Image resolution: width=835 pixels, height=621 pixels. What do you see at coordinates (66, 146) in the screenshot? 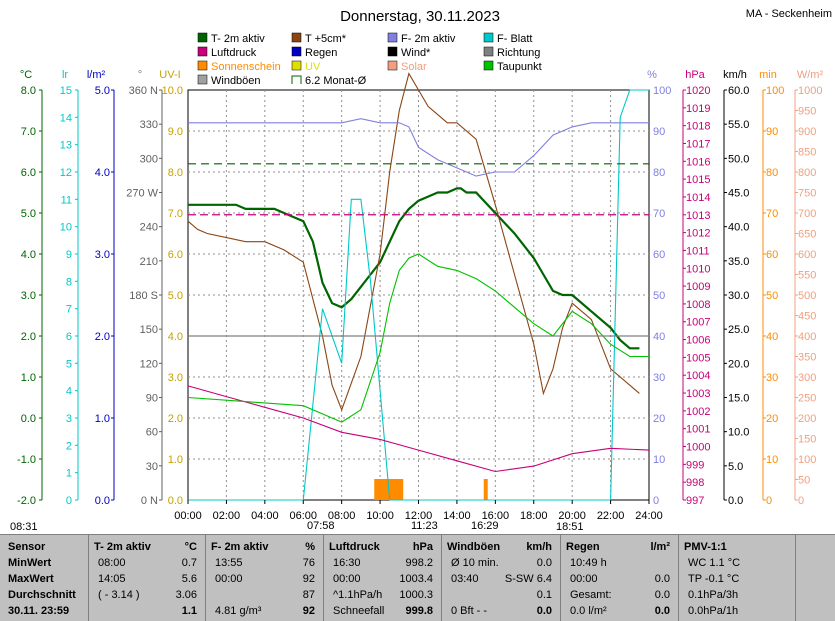
I see `lr-axis-tick: 13` at bounding box center [66, 146].